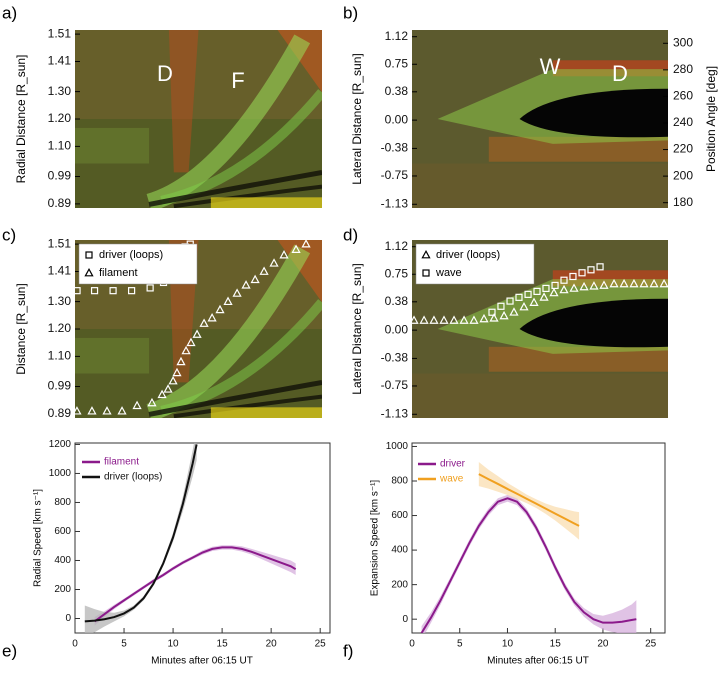 Image resolution: width=725 pixels, height=675 pixels. What do you see at coordinates (683, 69) in the screenshot?
I see `y2-tick-label: 280` at bounding box center [683, 69].